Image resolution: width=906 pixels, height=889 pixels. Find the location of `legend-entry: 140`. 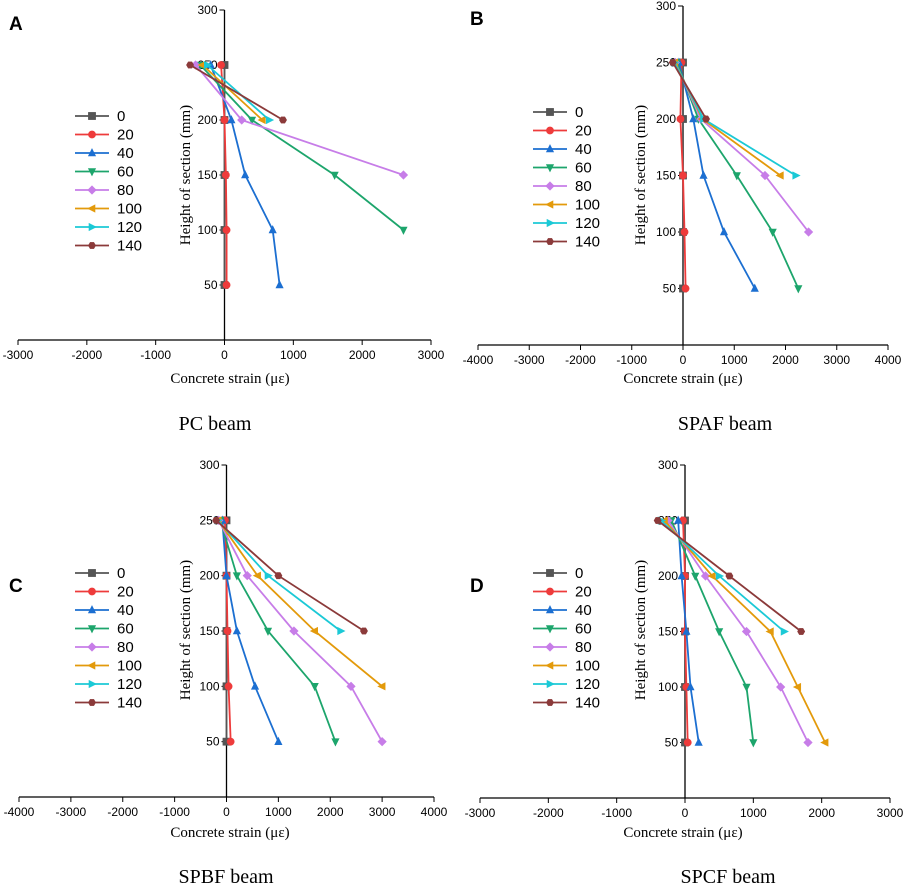

legend-entry: 140 is located at coordinates (108, 703).